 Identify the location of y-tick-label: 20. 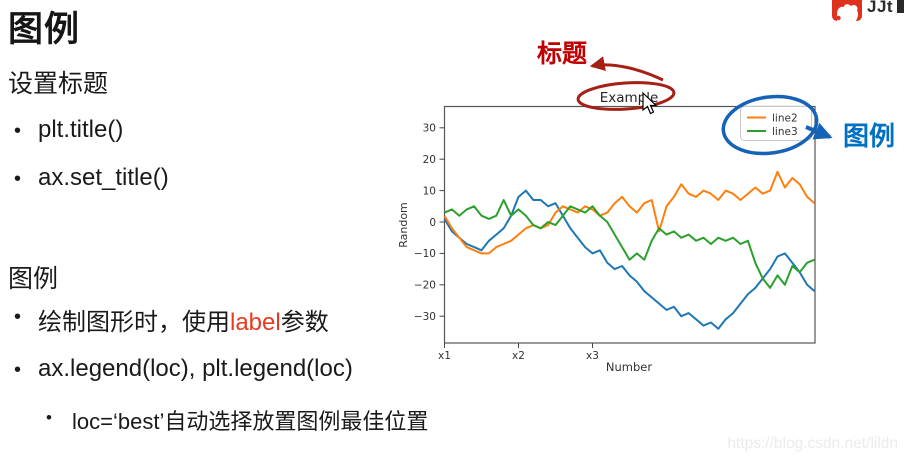
(429, 160).